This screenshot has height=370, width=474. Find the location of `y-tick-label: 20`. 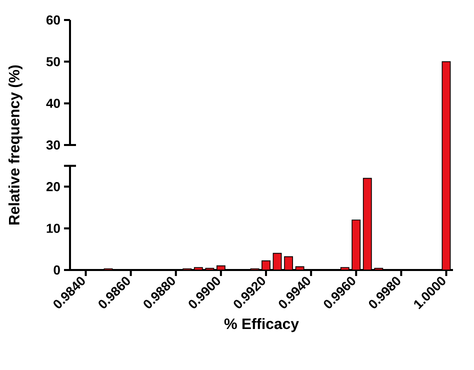

y-tick-label: 20 is located at coordinates (53, 187).